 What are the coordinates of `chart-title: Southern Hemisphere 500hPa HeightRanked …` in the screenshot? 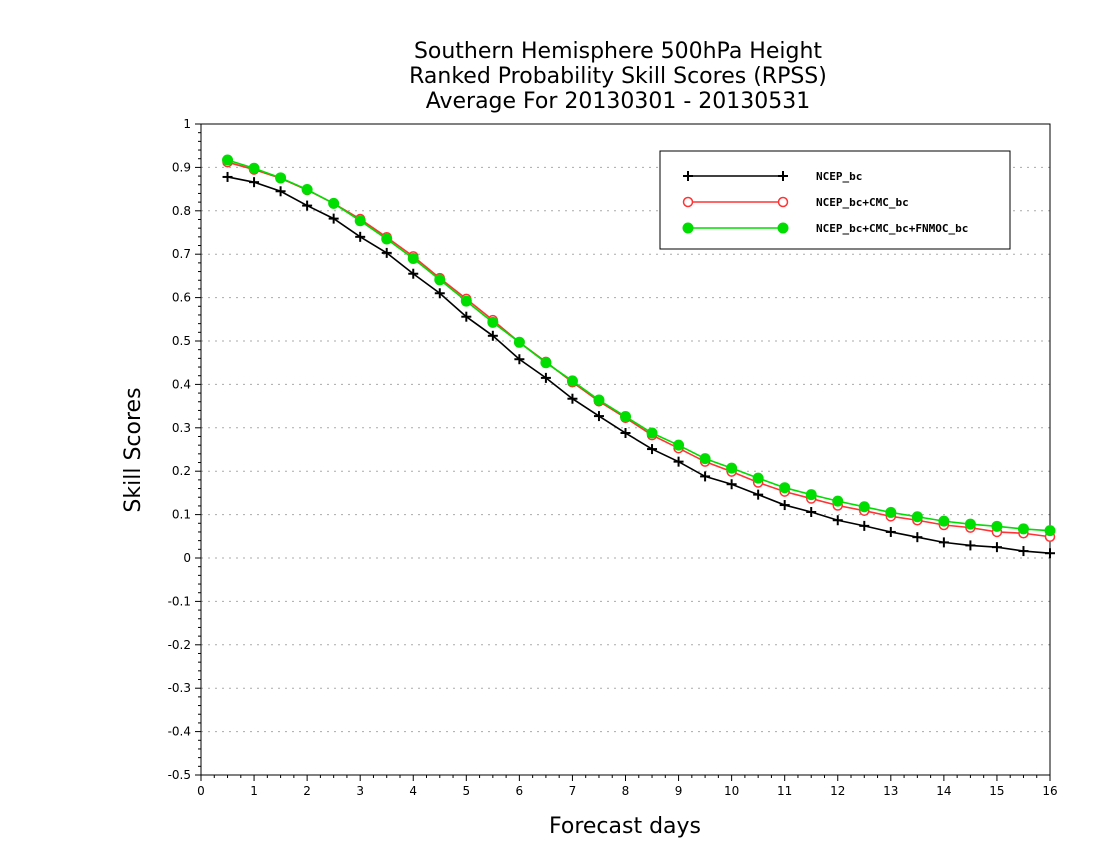 It's located at (618, 76).